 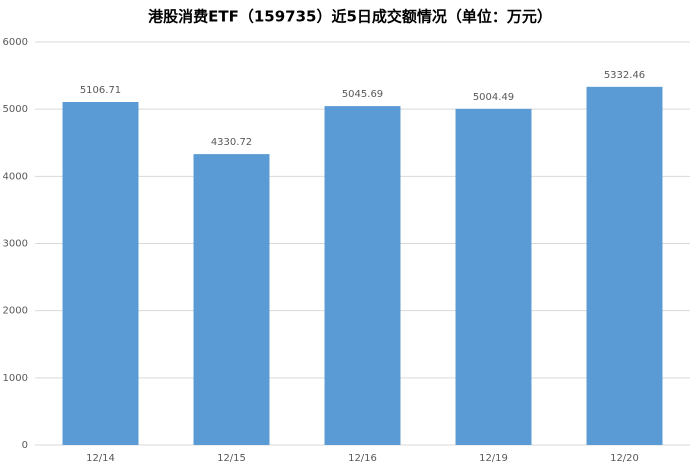 What do you see at coordinates (350, 17) in the screenshot?
I see `chart-title: 港股消费ETF（159735）近5日成交额情况（单位：万元）` at bounding box center [350, 17].